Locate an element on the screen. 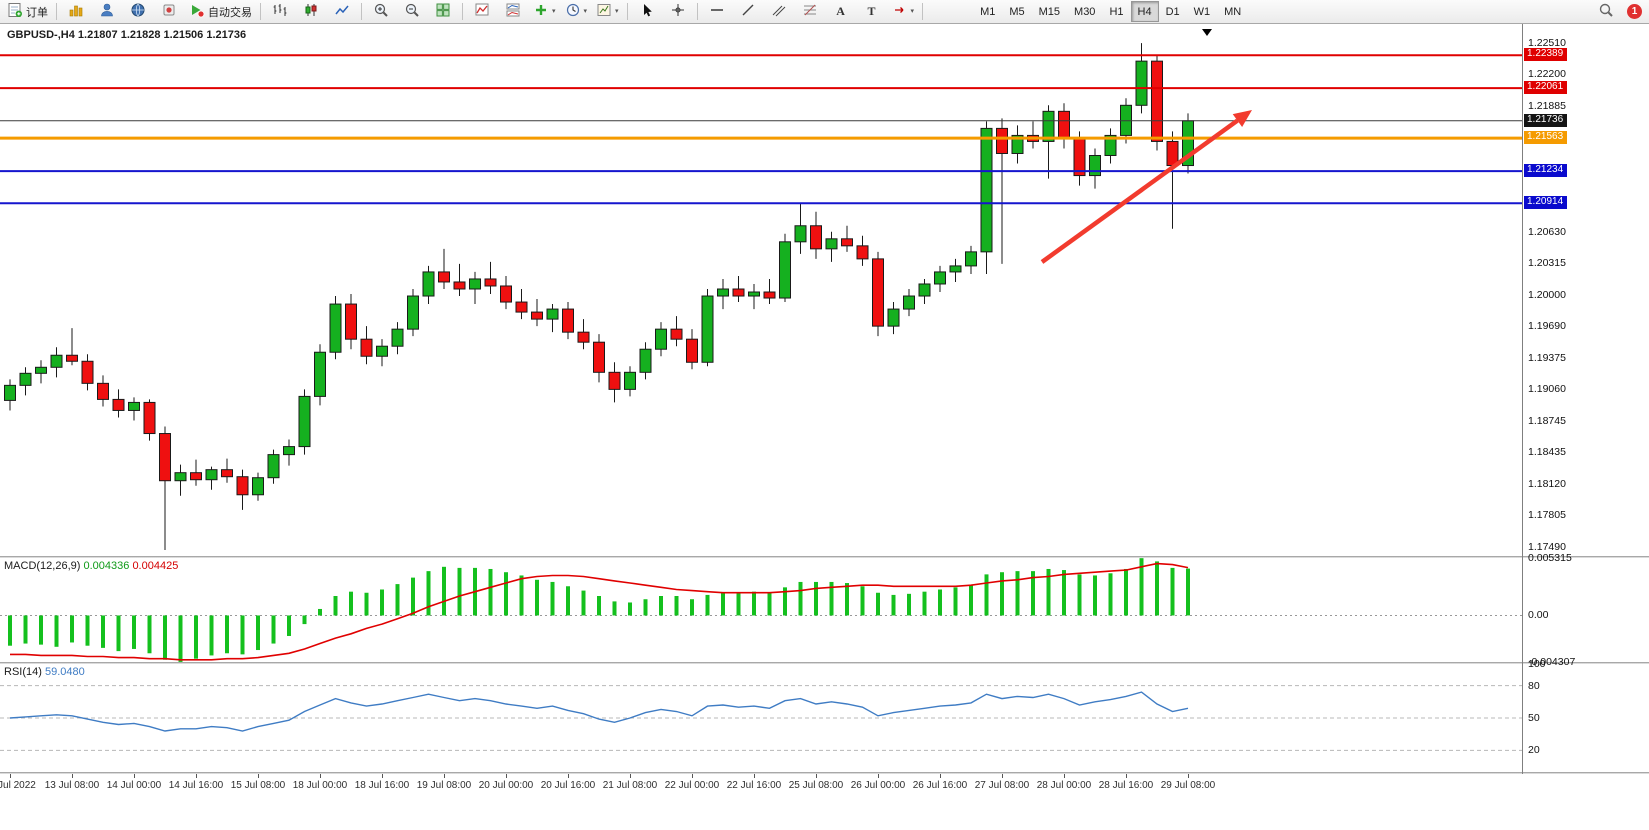 Image resolution: width=1649 pixels, height=830 pixels. candlestick-chart-button is located at coordinates (311, 11).